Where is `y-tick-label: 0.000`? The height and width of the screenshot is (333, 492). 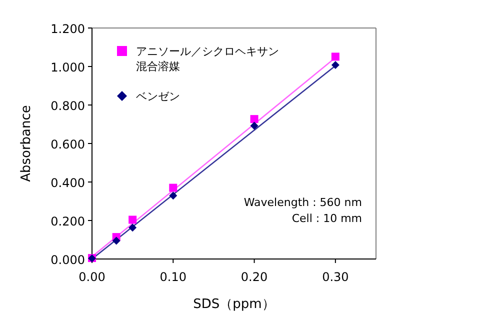 y-tick-label: 0.000 is located at coordinates (67, 260).